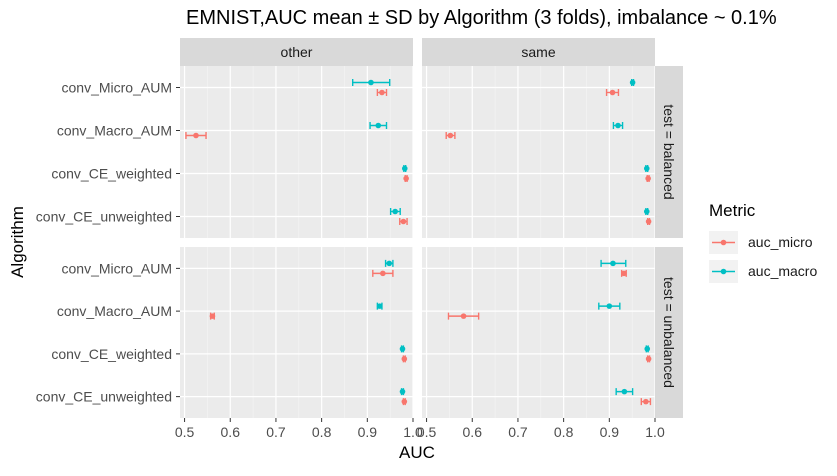  What do you see at coordinates (723, 242) in the screenshot?
I see `legend-point-auc_micro` at bounding box center [723, 242].